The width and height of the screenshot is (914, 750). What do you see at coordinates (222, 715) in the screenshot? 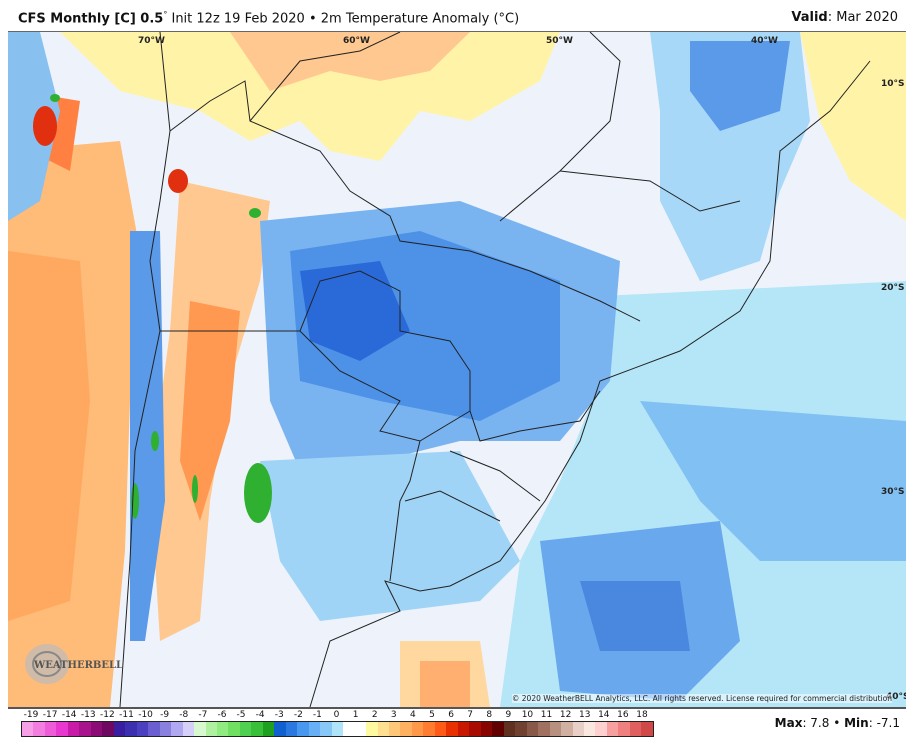
I see `colorbar-tick-label: -6` at bounding box center [222, 715].